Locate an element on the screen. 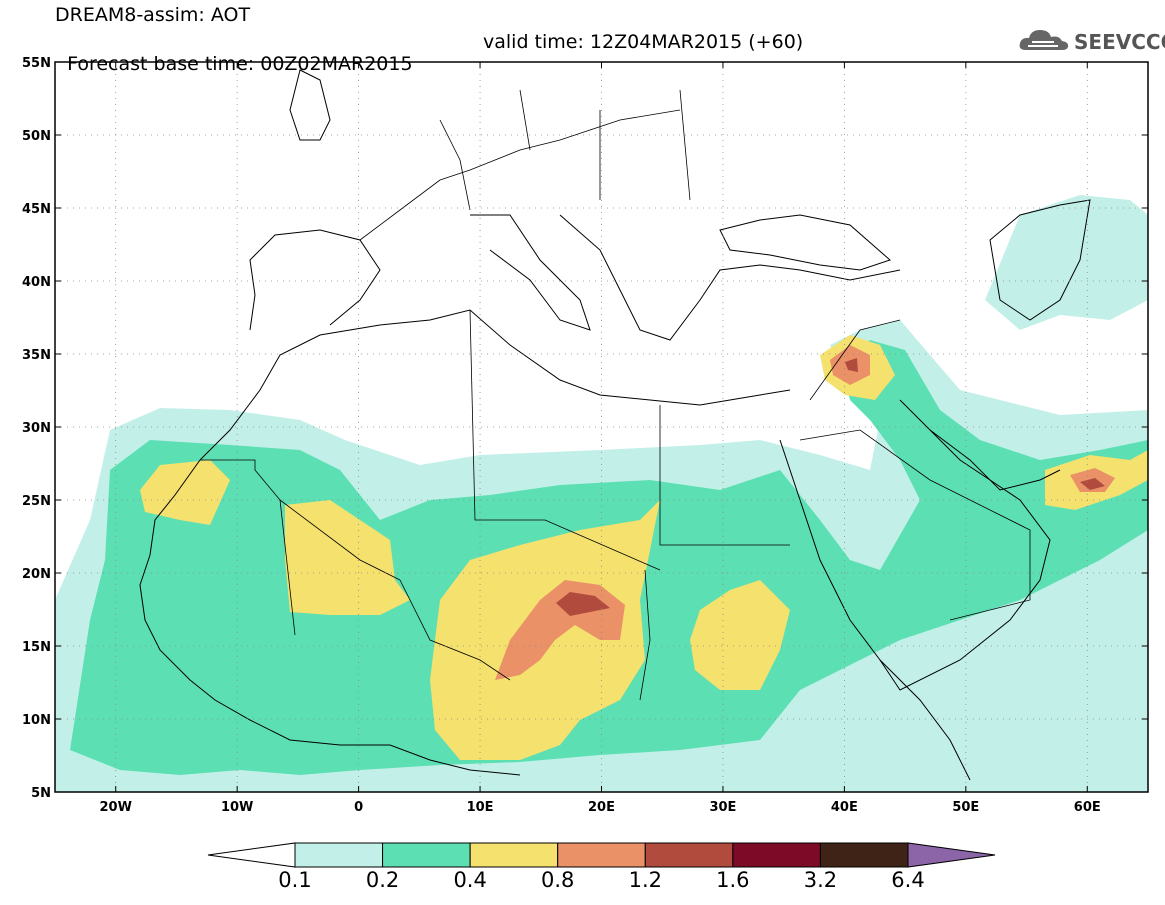 The height and width of the screenshot is (905, 1165). border-iraq is located at coordinates (855, 360).